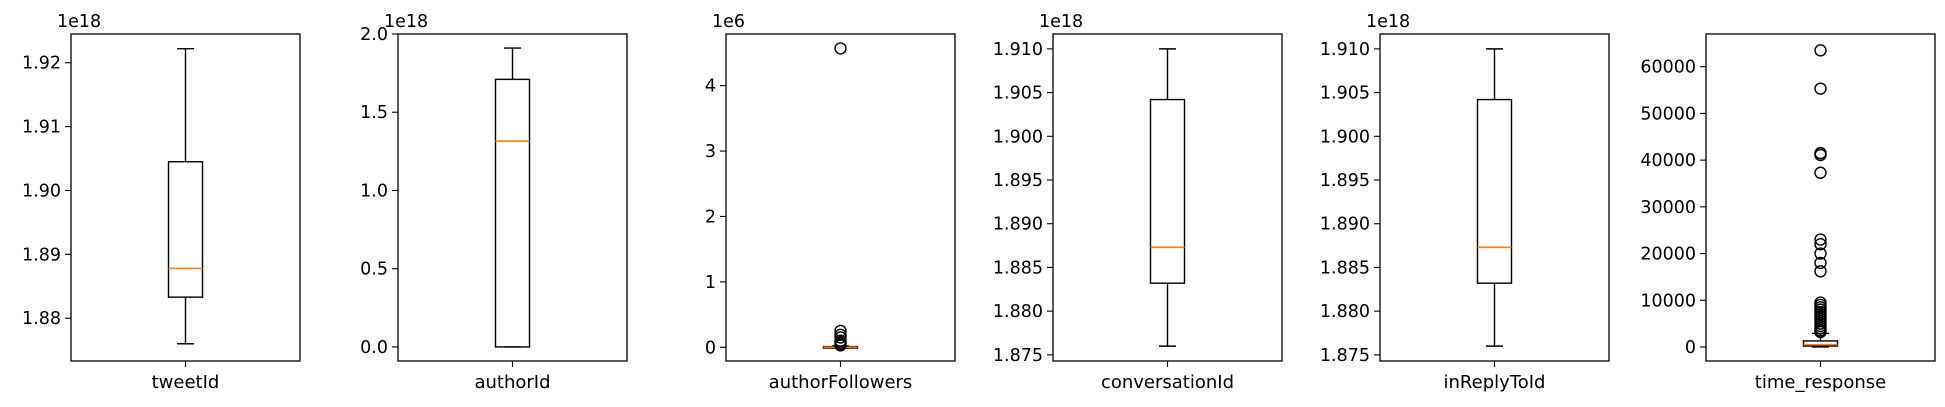 Image resolution: width=1945 pixels, height=407 pixels. What do you see at coordinates (1668, 161) in the screenshot?
I see `y-tick-label: 40000` at bounding box center [1668, 161].